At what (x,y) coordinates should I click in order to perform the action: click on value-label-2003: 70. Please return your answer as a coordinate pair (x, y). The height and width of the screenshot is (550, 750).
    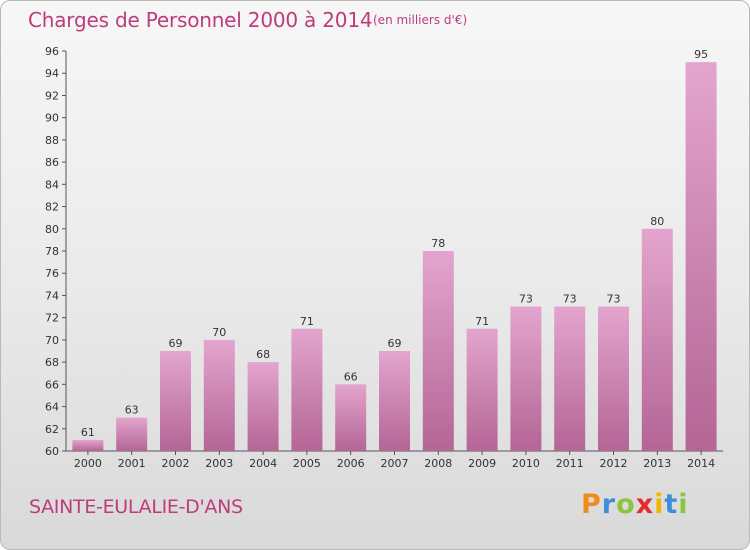
    Looking at the image, I should click on (219, 332).